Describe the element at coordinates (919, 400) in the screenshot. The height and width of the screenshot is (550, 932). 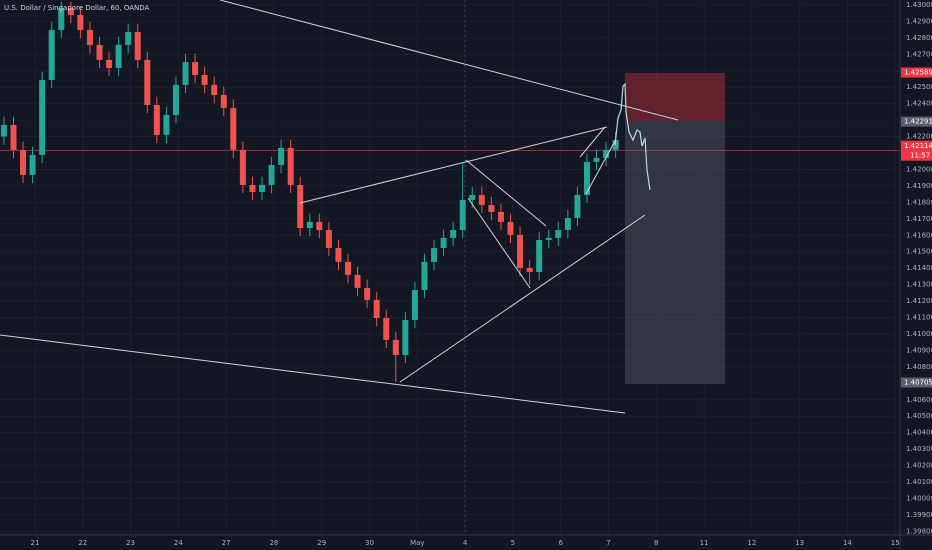
I see `y-tick-label: 1.40600` at that location.